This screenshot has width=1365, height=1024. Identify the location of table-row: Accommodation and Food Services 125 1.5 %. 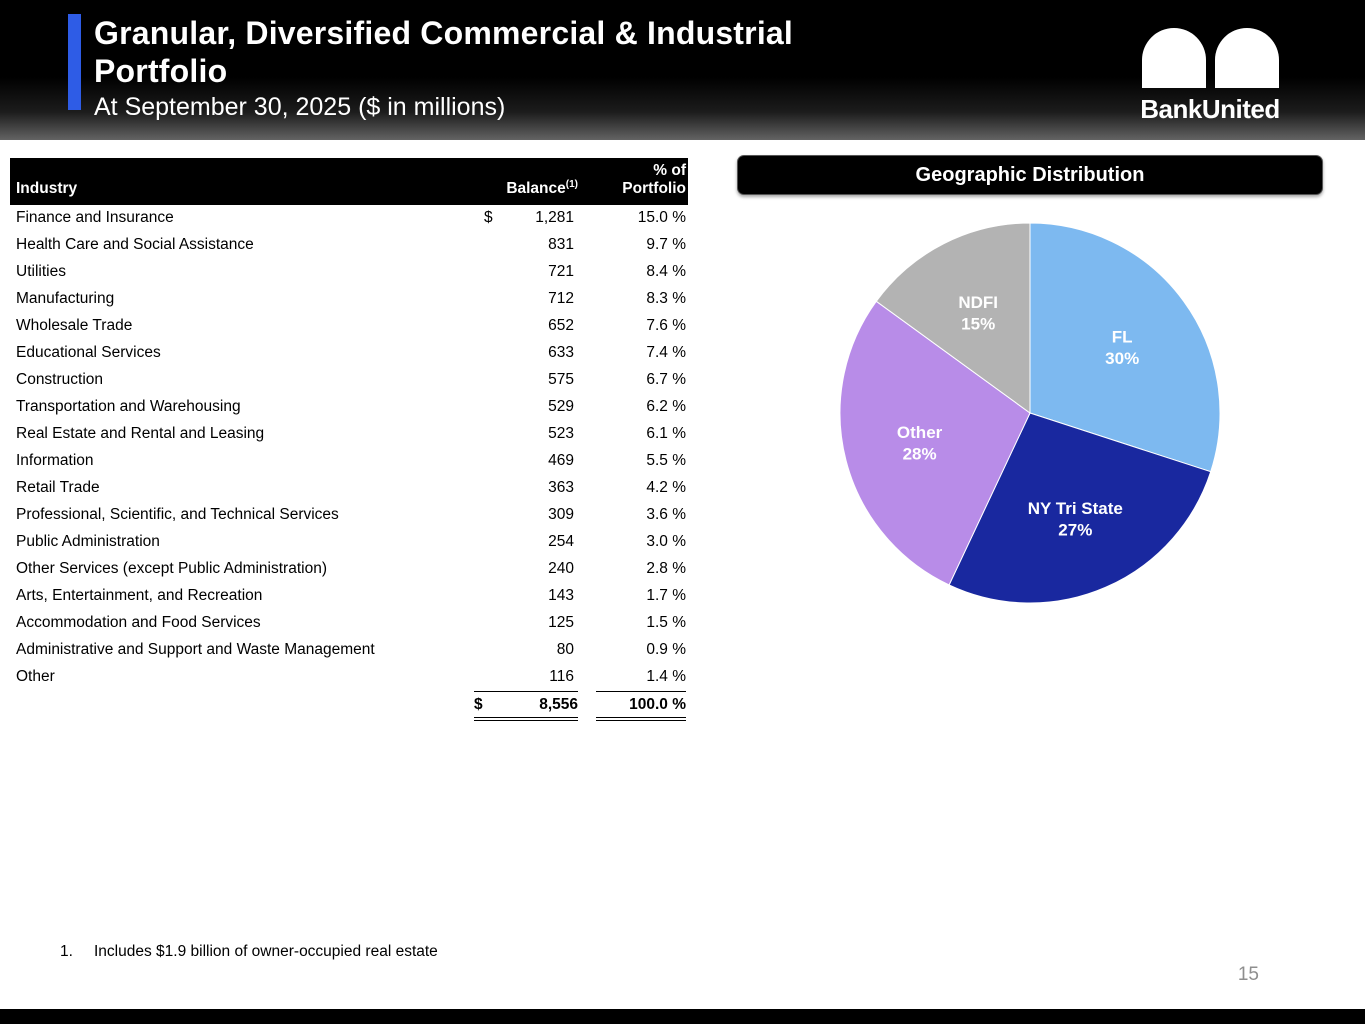
(349, 623).